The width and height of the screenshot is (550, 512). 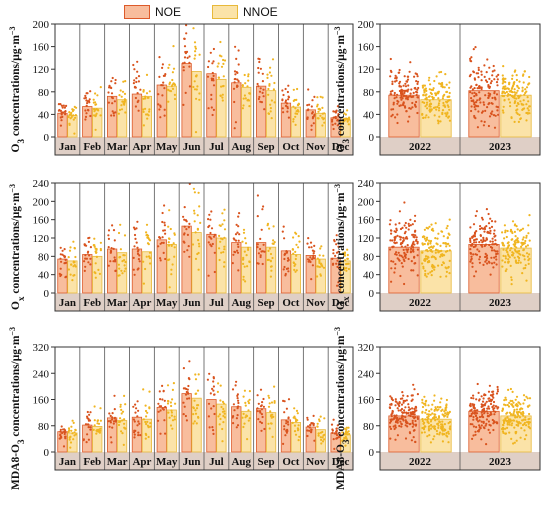 What do you see at coordinates (47, 453) in the screenshot?
I see `y-tick-label-4-0: 0` at bounding box center [47, 453].